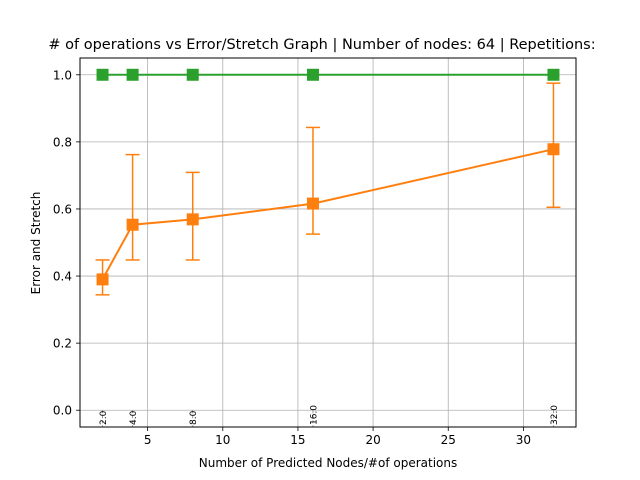  Describe the element at coordinates (134, 417) in the screenshot. I see `point-x-label: 4.0` at that location.